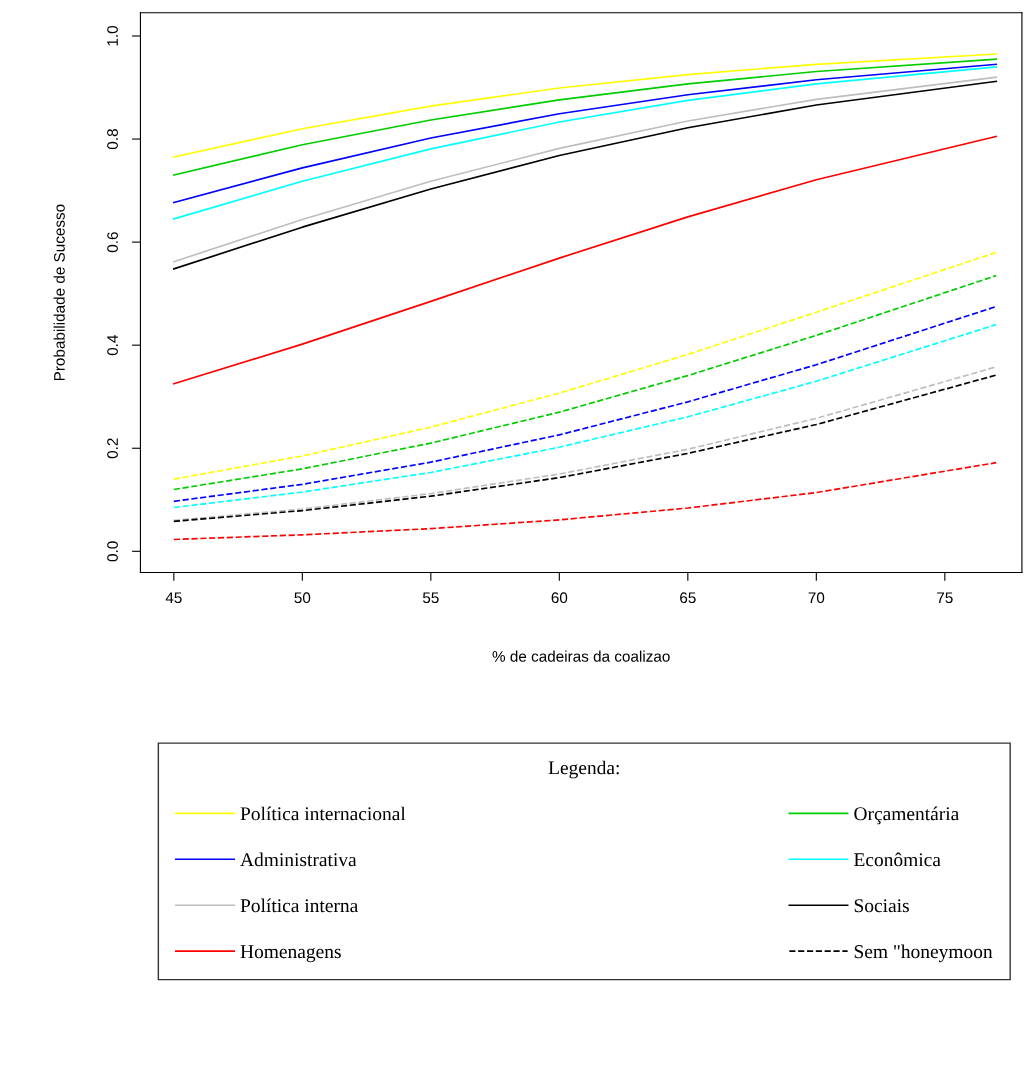  What do you see at coordinates (906, 815) in the screenshot?
I see `legend-label: Orçamentária` at bounding box center [906, 815].